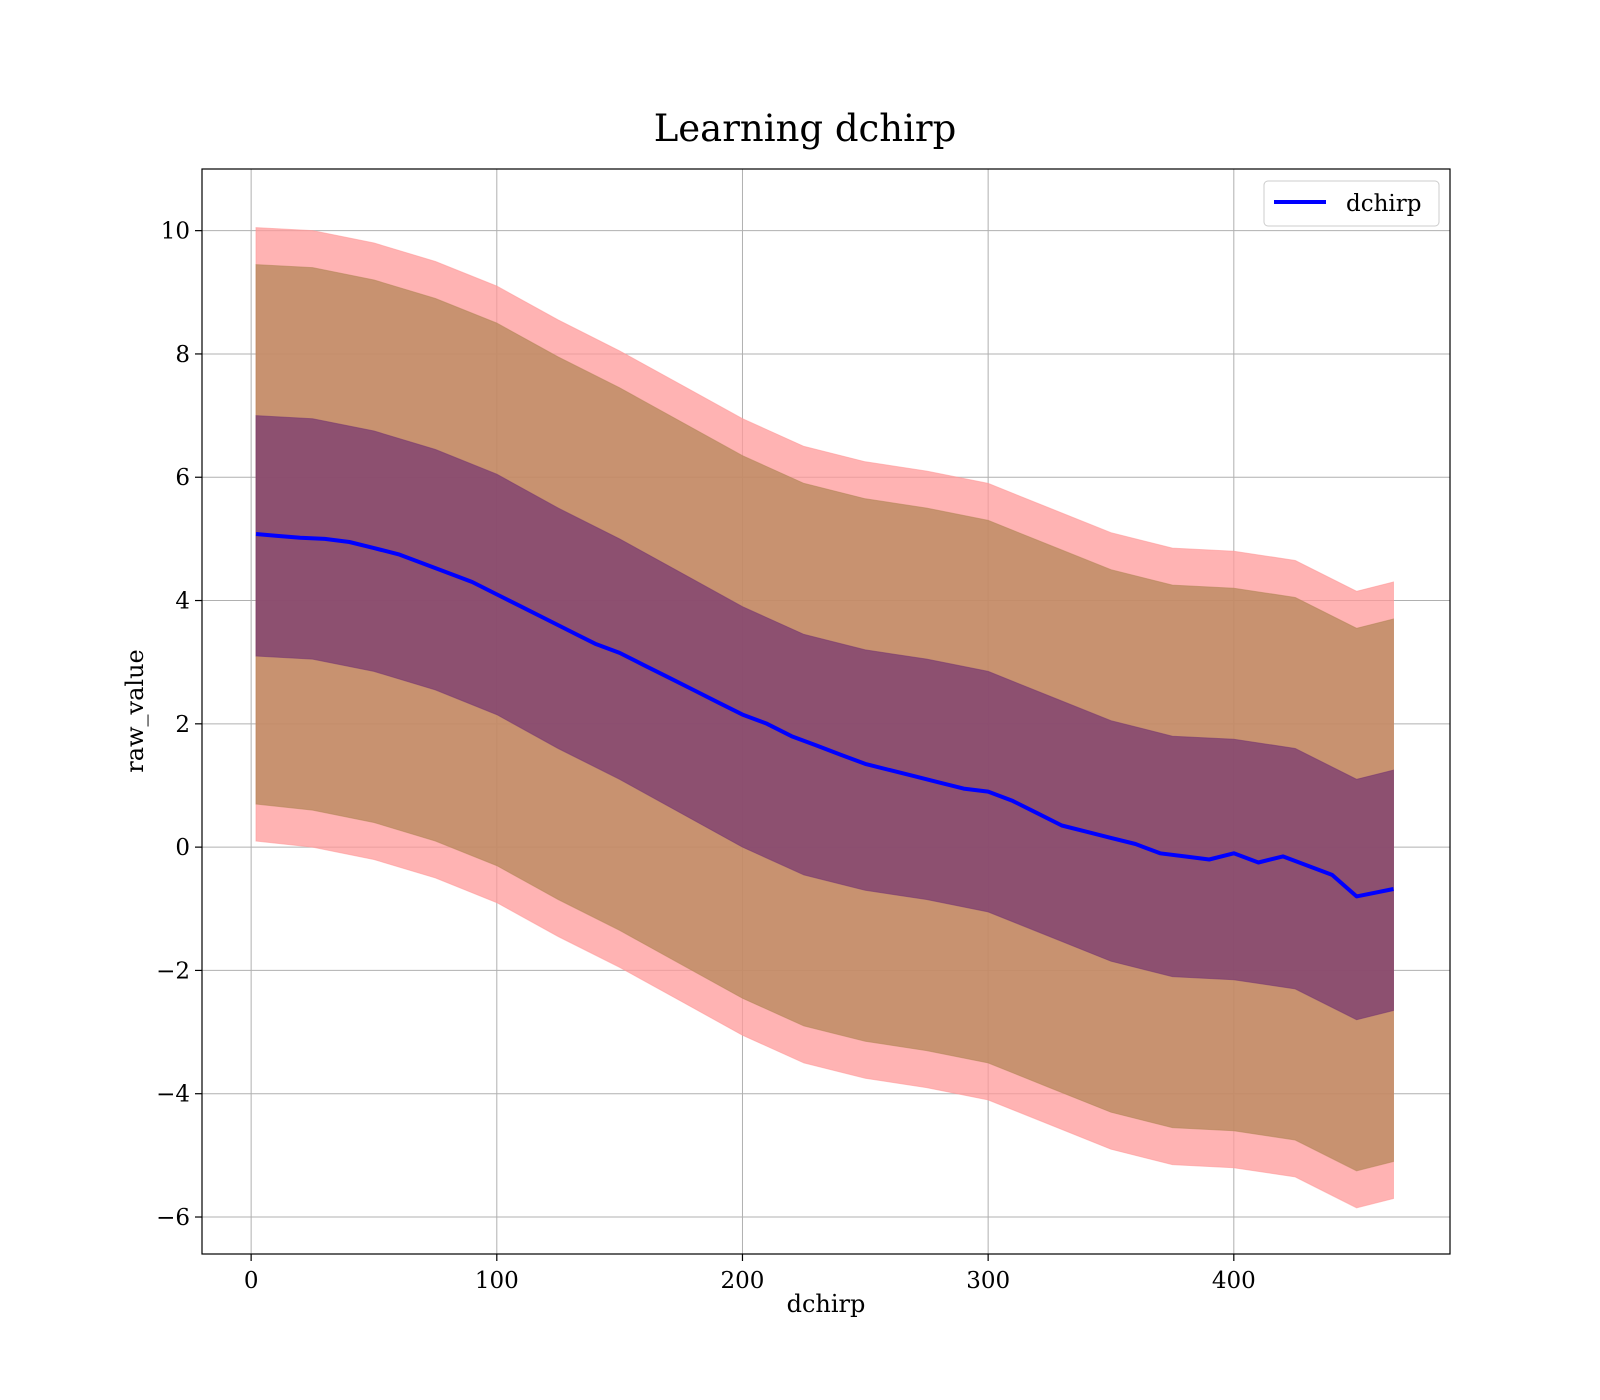  What do you see at coordinates (805, 128) in the screenshot?
I see `chart-title: Learning dchirp` at bounding box center [805, 128].